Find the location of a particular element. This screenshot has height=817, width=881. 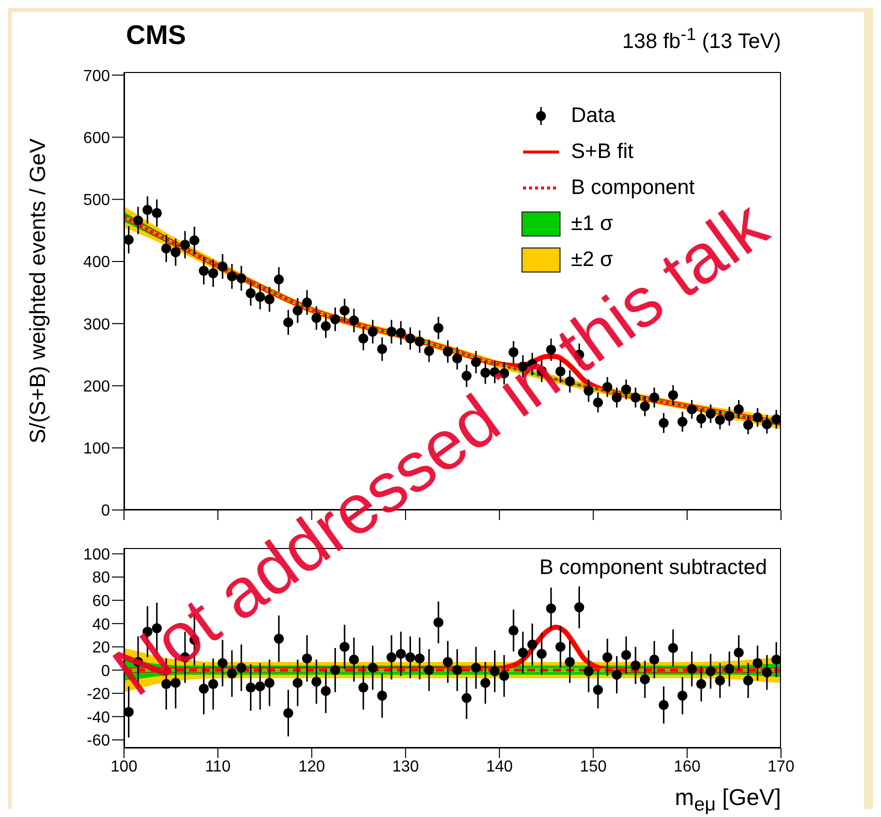

x-tick-label: 150 is located at coordinates (593, 767).